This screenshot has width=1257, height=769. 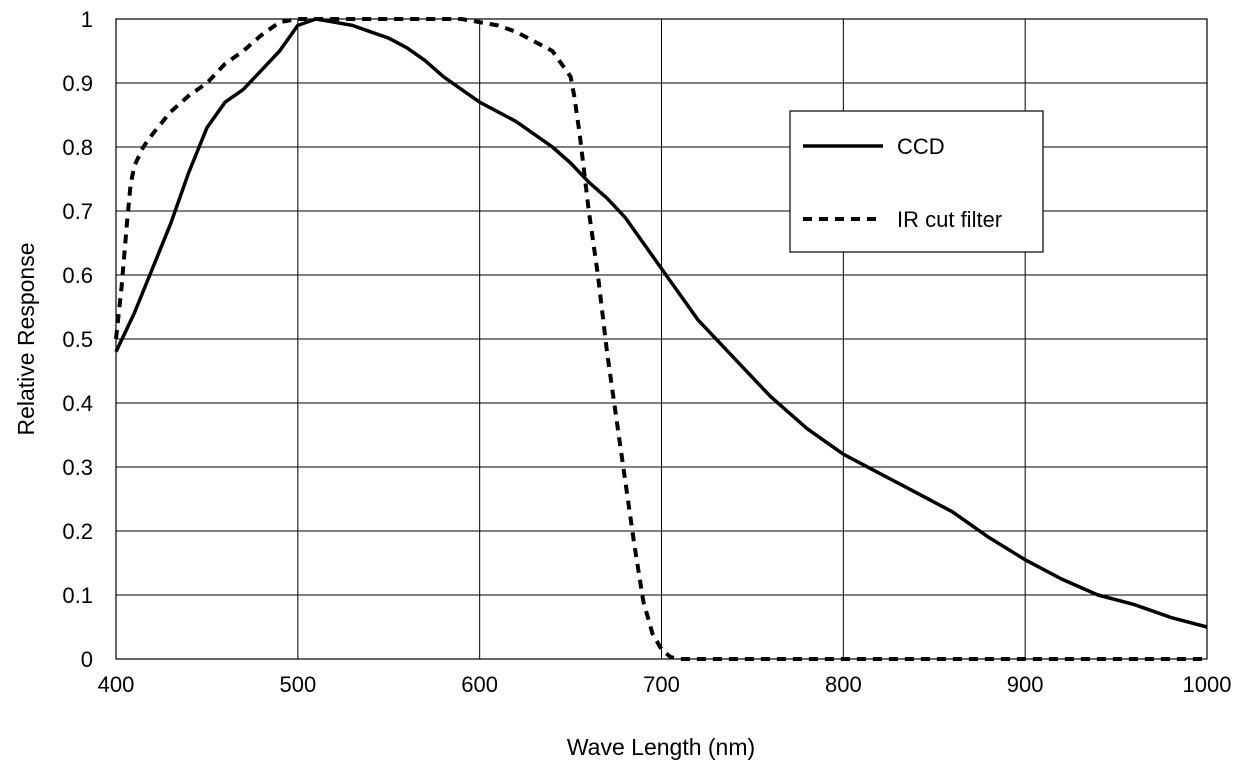 I want to click on x-tick-label: 900, so click(x=1025, y=684).